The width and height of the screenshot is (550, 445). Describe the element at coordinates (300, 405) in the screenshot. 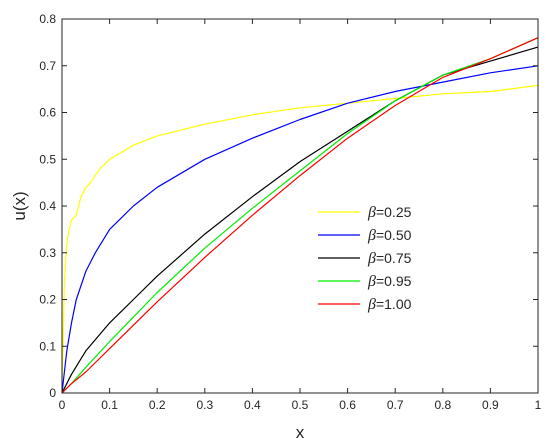

I see `x-tick-label: 0.5` at that location.